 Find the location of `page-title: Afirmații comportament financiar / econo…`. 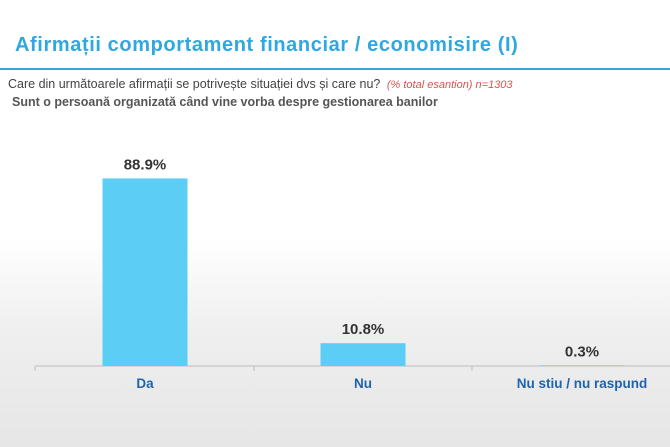

page-title: Afirmații comportament financiar / econo… is located at coordinates (267, 45).